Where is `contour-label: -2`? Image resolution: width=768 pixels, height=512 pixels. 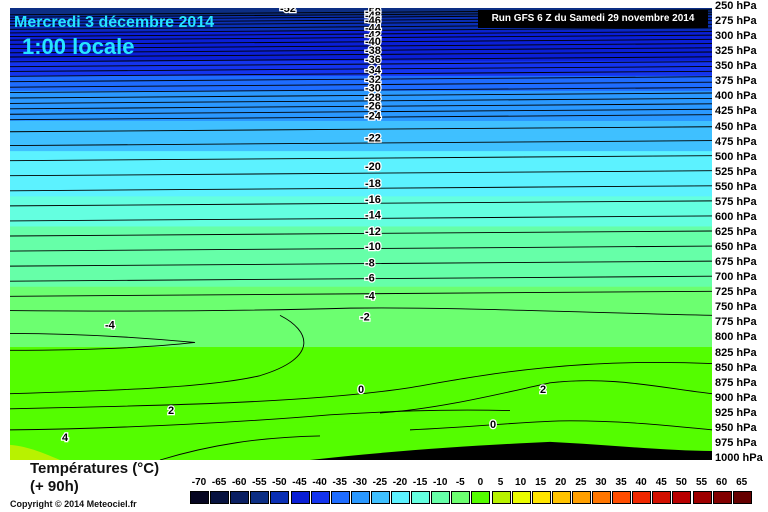
contour-label: -2 is located at coordinates (365, 318).